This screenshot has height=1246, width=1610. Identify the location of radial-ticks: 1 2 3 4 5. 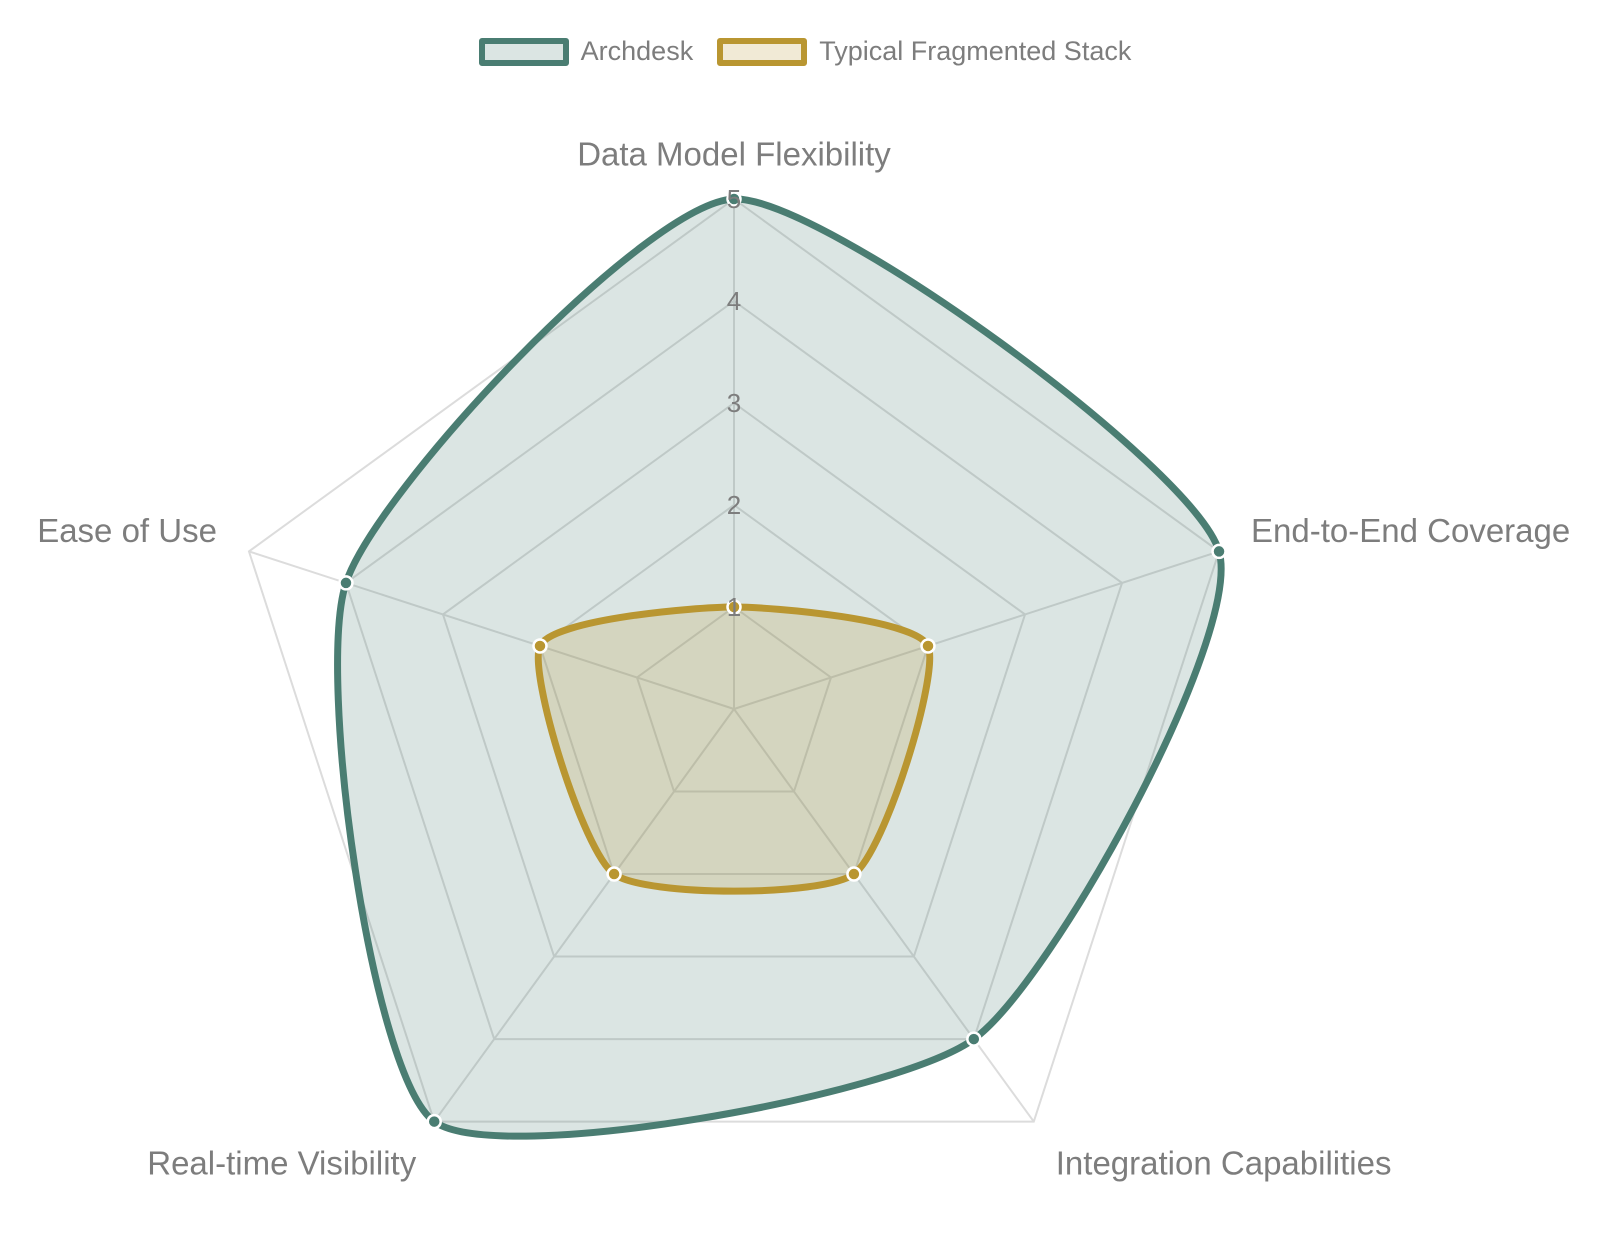
(734, 403).